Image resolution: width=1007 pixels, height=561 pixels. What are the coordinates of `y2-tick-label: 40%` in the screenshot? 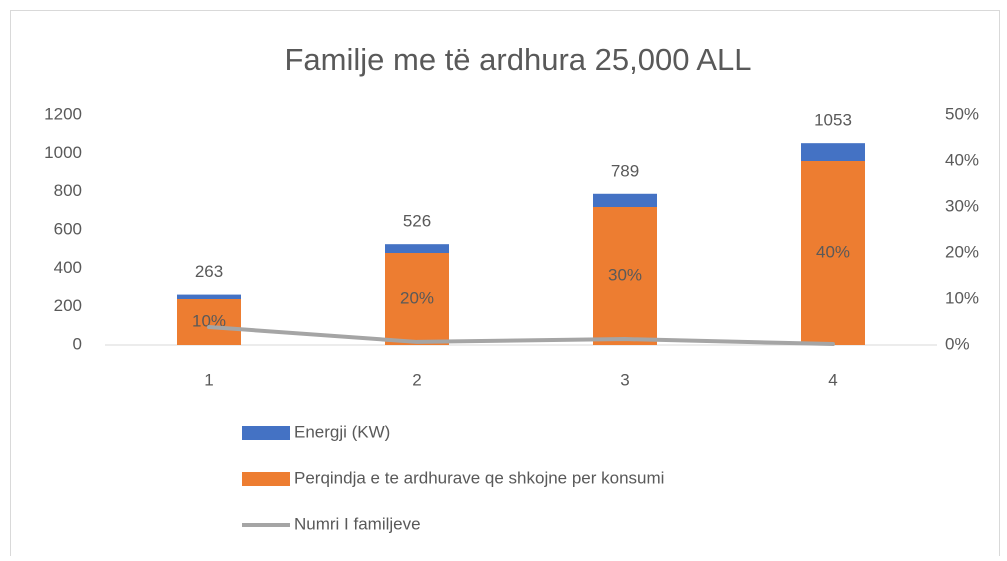 It's located at (962, 159).